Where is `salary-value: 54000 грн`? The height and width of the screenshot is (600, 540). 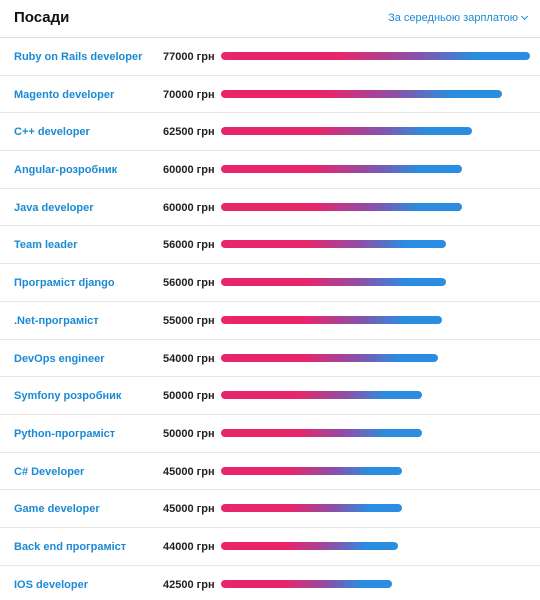 salary-value: 54000 грн is located at coordinates (189, 358).